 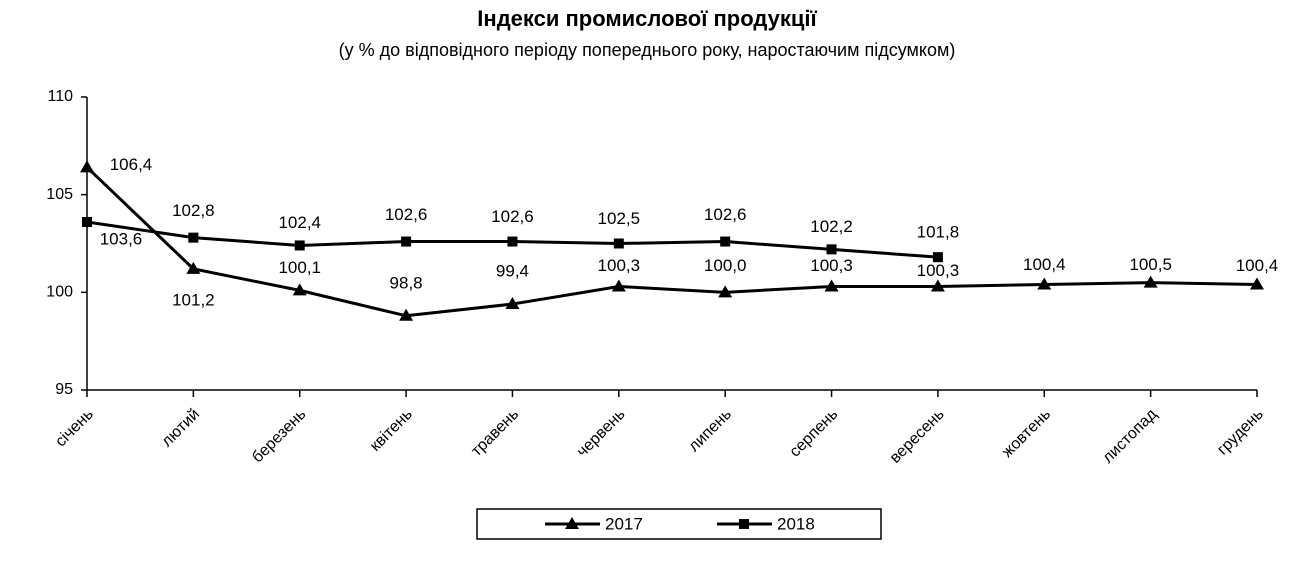 I want to click on x-tick-label: березень, so click(x=279, y=436).